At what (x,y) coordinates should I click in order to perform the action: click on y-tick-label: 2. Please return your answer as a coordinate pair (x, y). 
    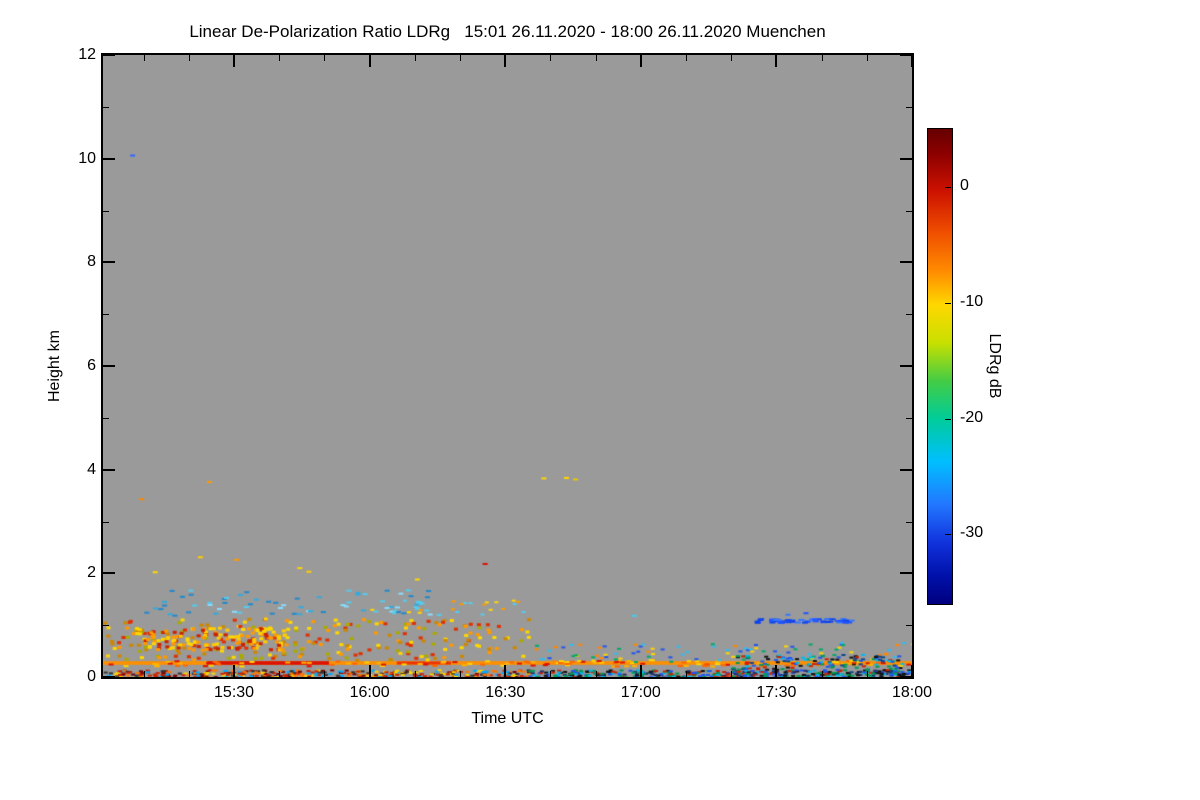
    Looking at the image, I should click on (91, 573).